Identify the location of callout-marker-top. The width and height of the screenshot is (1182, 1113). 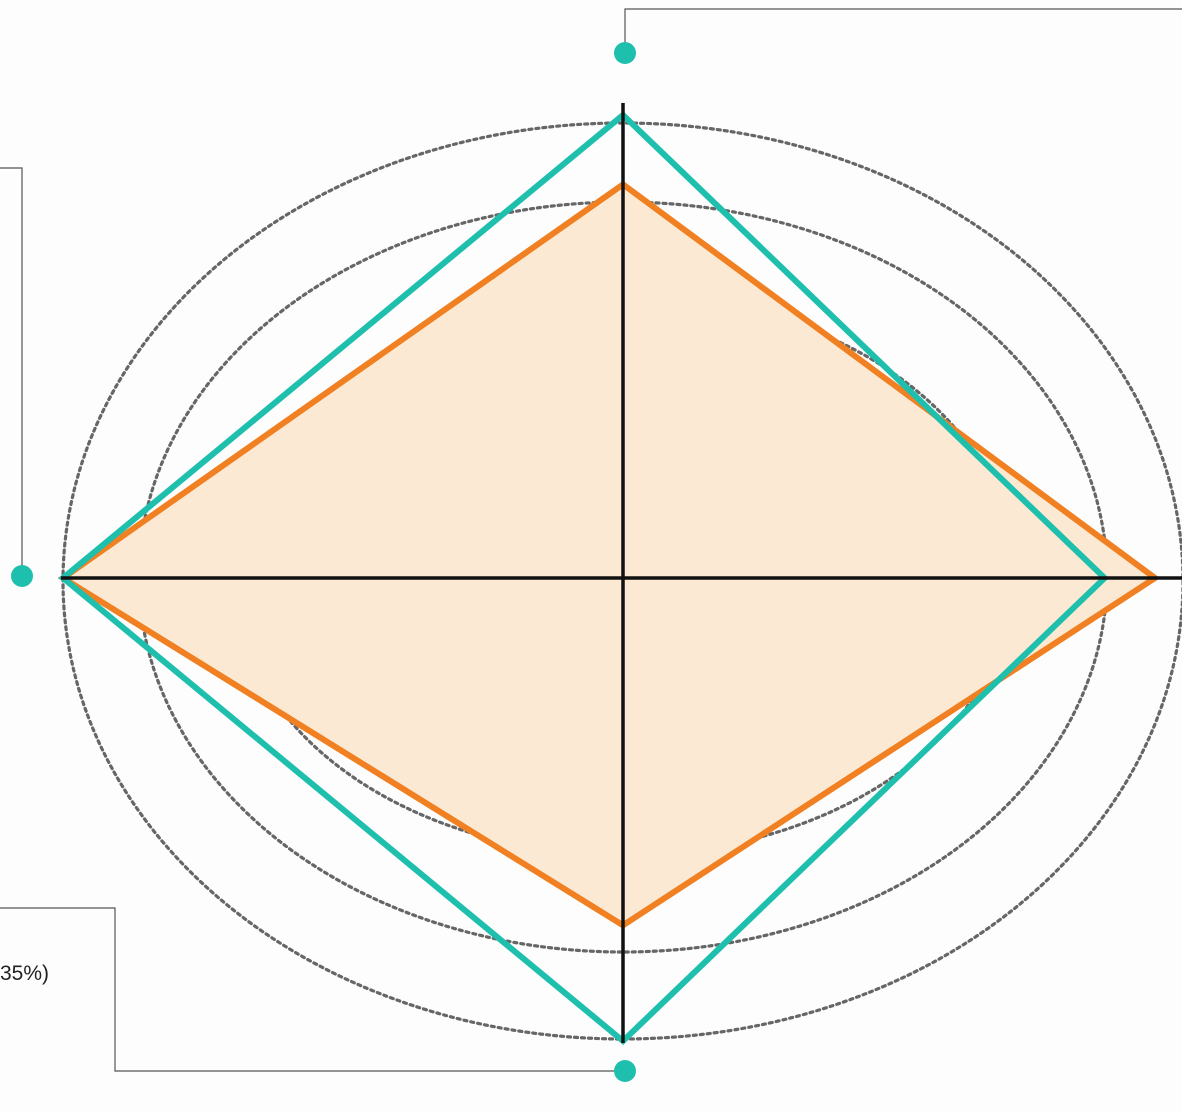
(625, 53).